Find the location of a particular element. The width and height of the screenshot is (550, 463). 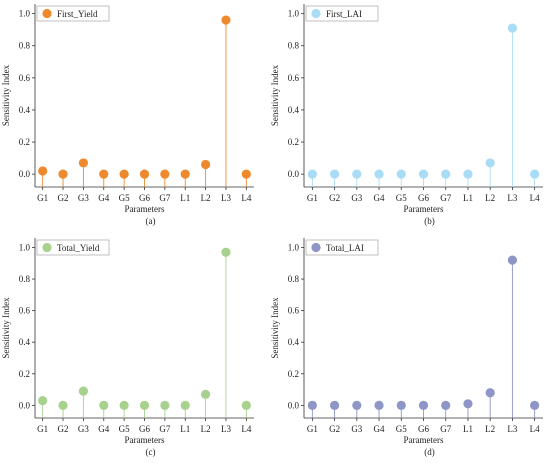

legend-label: Total_Yield is located at coordinates (78, 248).